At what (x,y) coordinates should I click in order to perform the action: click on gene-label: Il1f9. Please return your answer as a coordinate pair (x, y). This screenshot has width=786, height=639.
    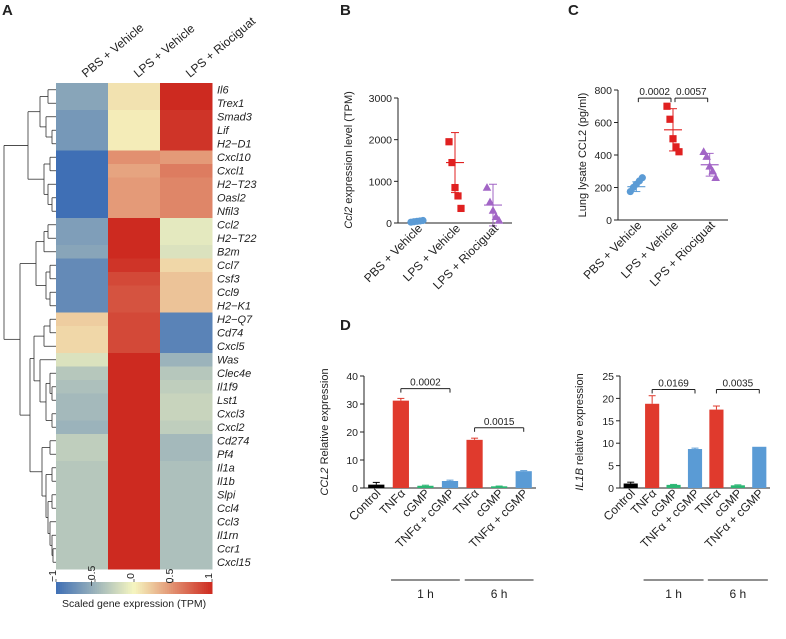
    Looking at the image, I should click on (227, 388).